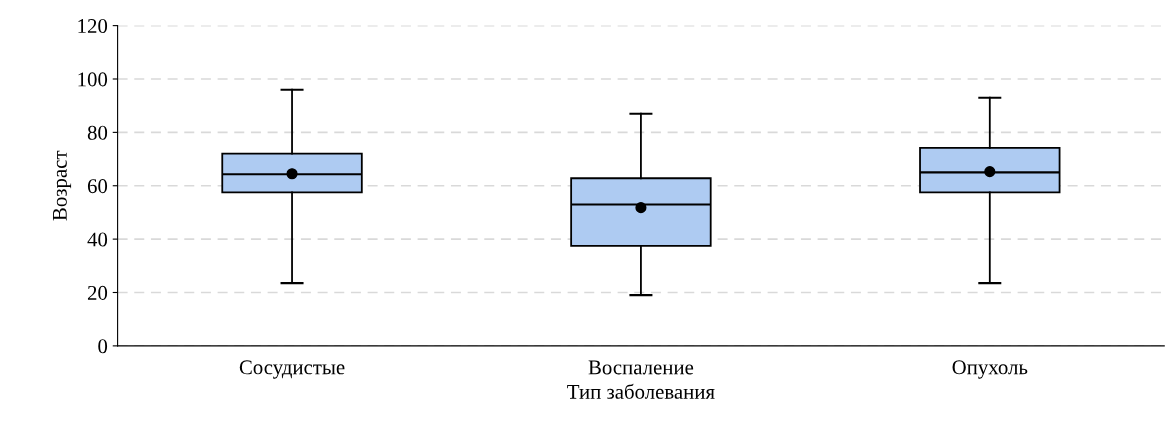  I want to click on x-tick-label: Опухоль, so click(990, 369).